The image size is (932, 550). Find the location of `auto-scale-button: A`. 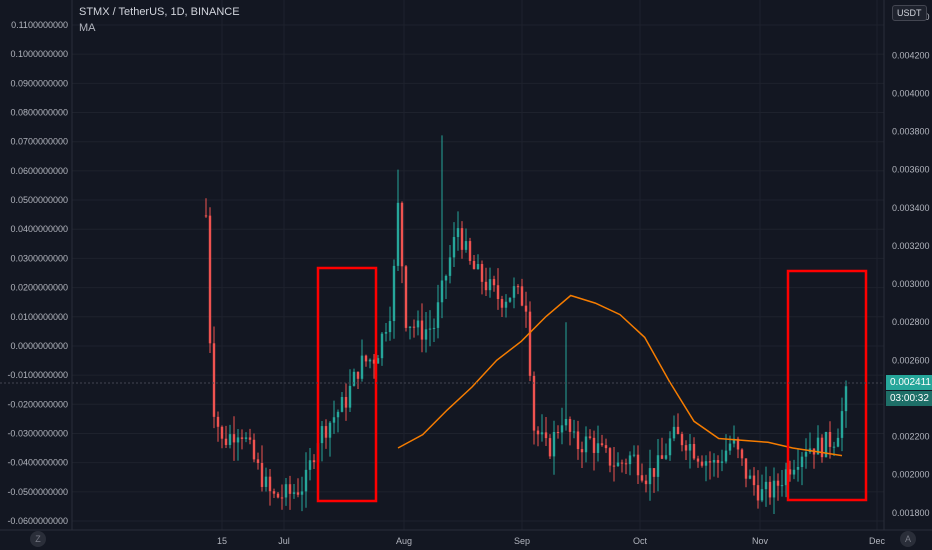

auto-scale-button: A is located at coordinates (908, 539).